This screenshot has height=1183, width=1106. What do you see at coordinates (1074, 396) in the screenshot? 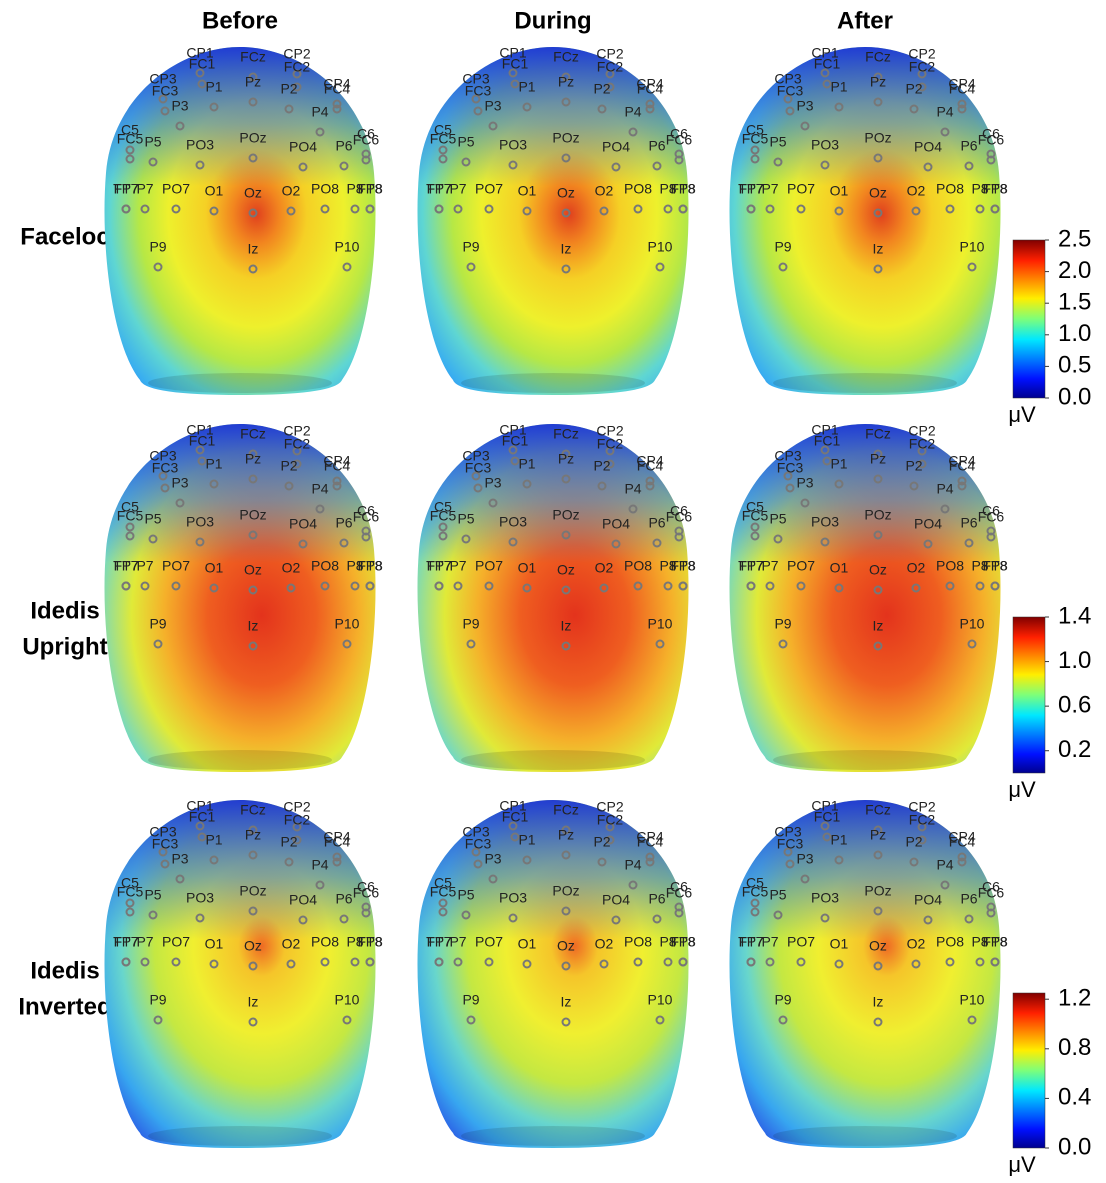
I see `colorbar-tick-label: 0.0` at bounding box center [1074, 396].